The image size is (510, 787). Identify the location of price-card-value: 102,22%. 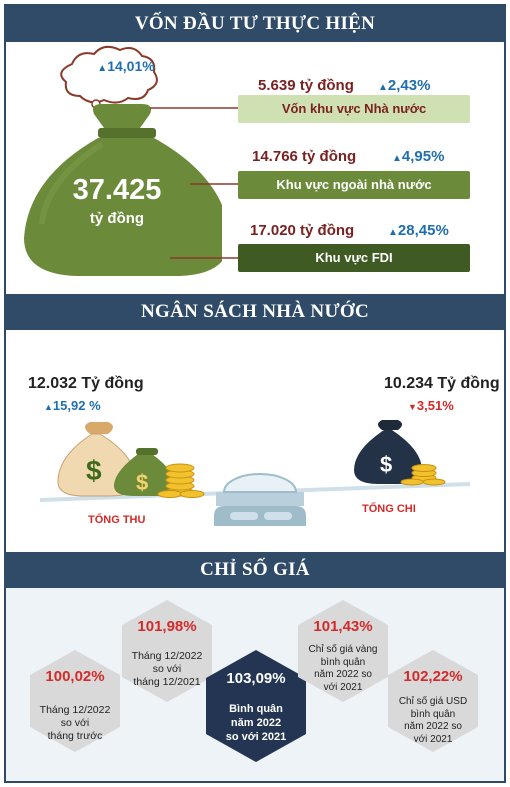
(433, 676).